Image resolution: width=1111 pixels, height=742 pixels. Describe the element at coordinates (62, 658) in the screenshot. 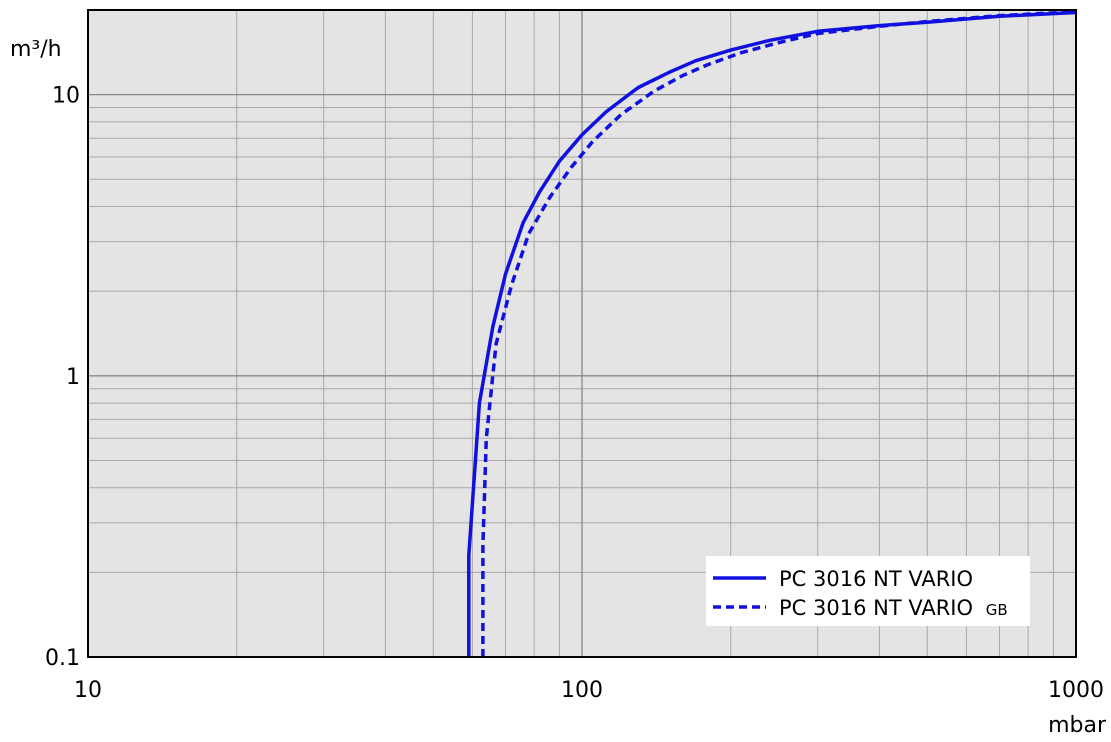

I see `y-tick-label: 0.1` at that location.